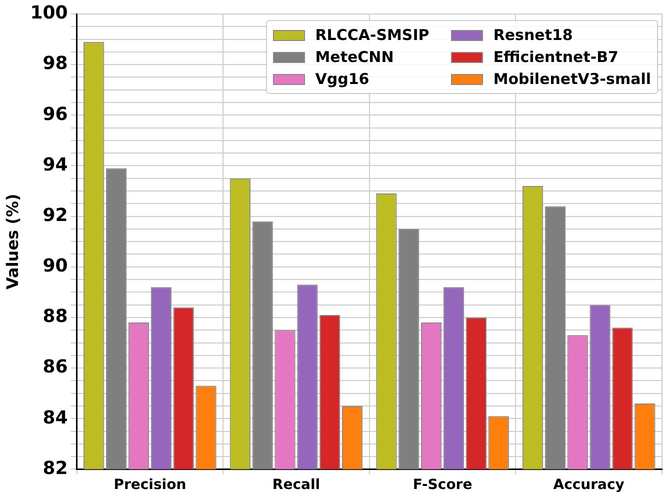  Describe the element at coordinates (55, 417) in the screenshot. I see `y-tick-label: 84` at that location.